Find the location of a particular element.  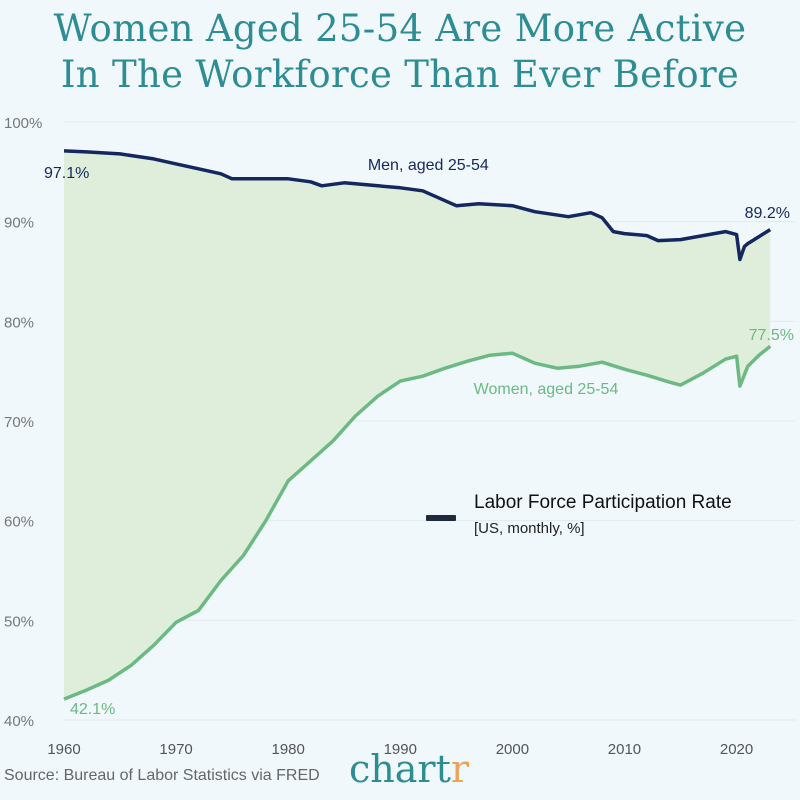

x-tick-label: 1980 is located at coordinates (288, 749).